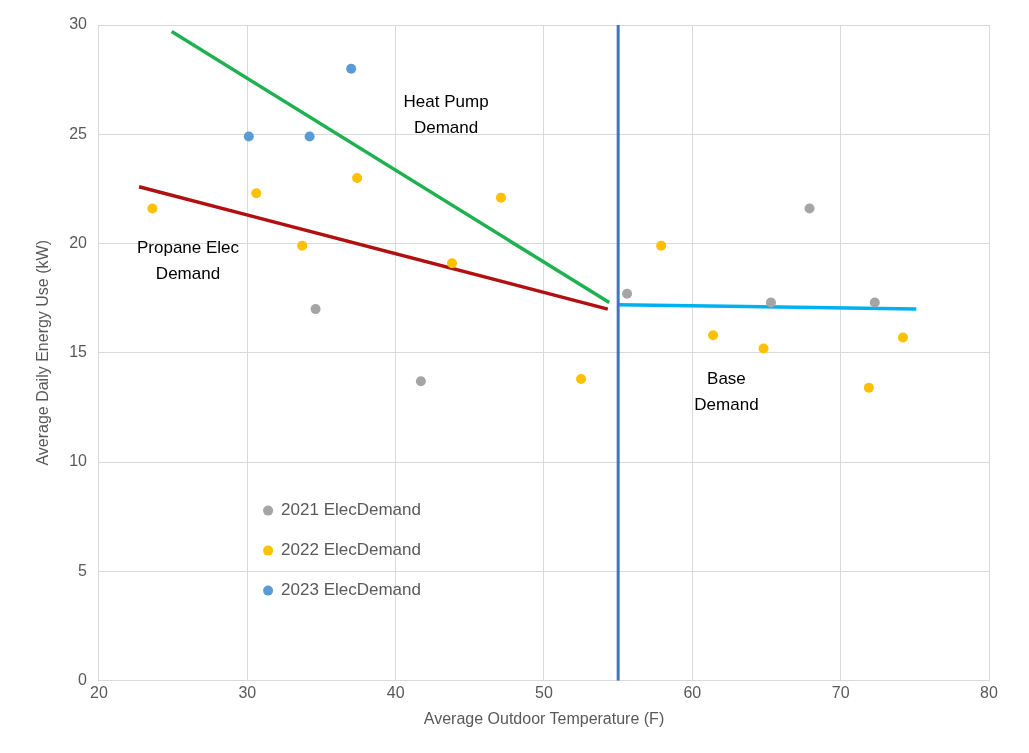  Describe the element at coordinates (395, 692) in the screenshot. I see `x-tick-label: 40` at that location.